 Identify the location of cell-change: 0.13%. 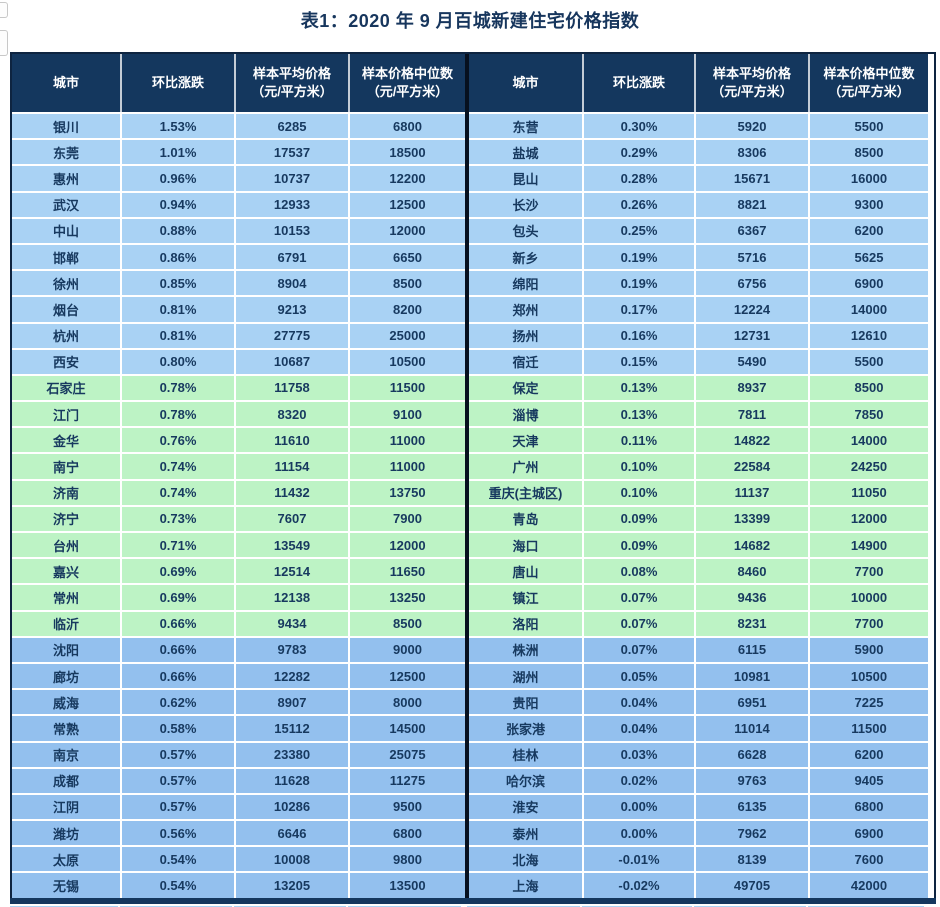
(640, 387).